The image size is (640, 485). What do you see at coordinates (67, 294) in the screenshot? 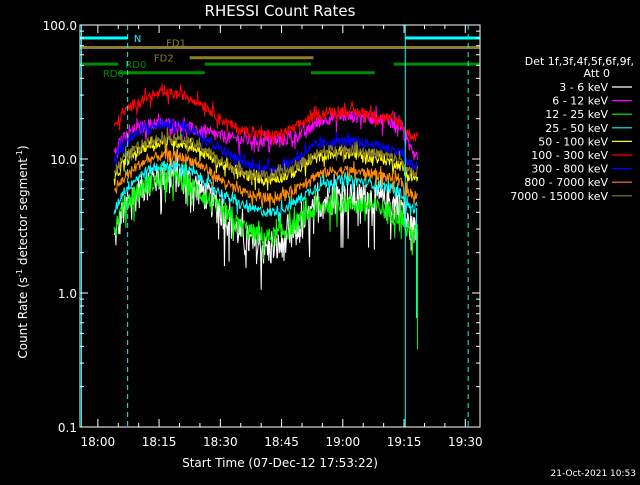
I see `y-tick-label-2: 1.0` at bounding box center [67, 294].